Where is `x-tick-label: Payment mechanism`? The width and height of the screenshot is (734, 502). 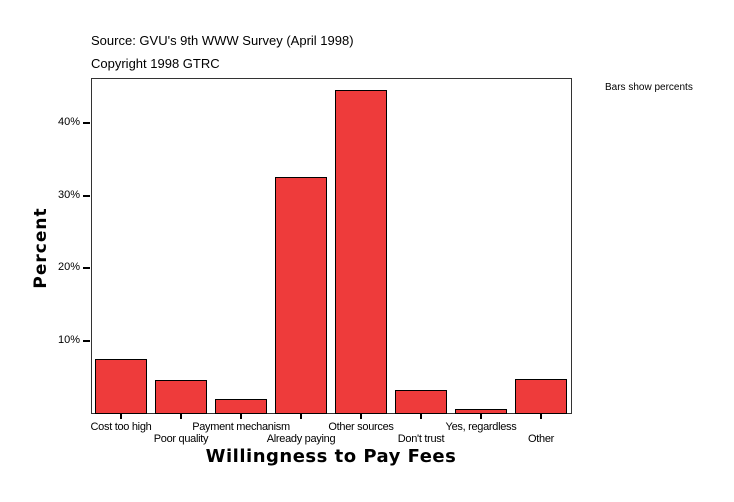 x-tick-label: Payment mechanism is located at coordinates (241, 427).